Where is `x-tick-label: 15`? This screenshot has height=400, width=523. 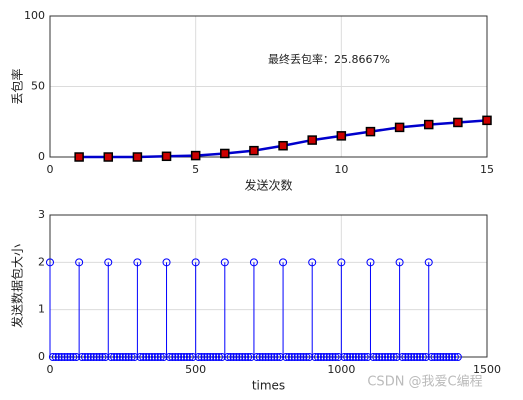
x-tick-label: 15 is located at coordinates (487, 169).